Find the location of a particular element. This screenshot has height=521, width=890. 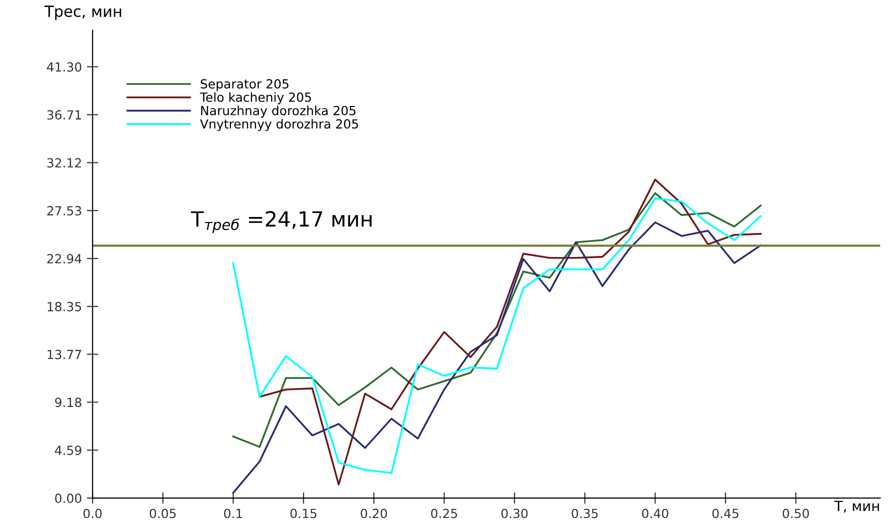

legend-label: Naruzhnay dorozhka 205 is located at coordinates (278, 112).